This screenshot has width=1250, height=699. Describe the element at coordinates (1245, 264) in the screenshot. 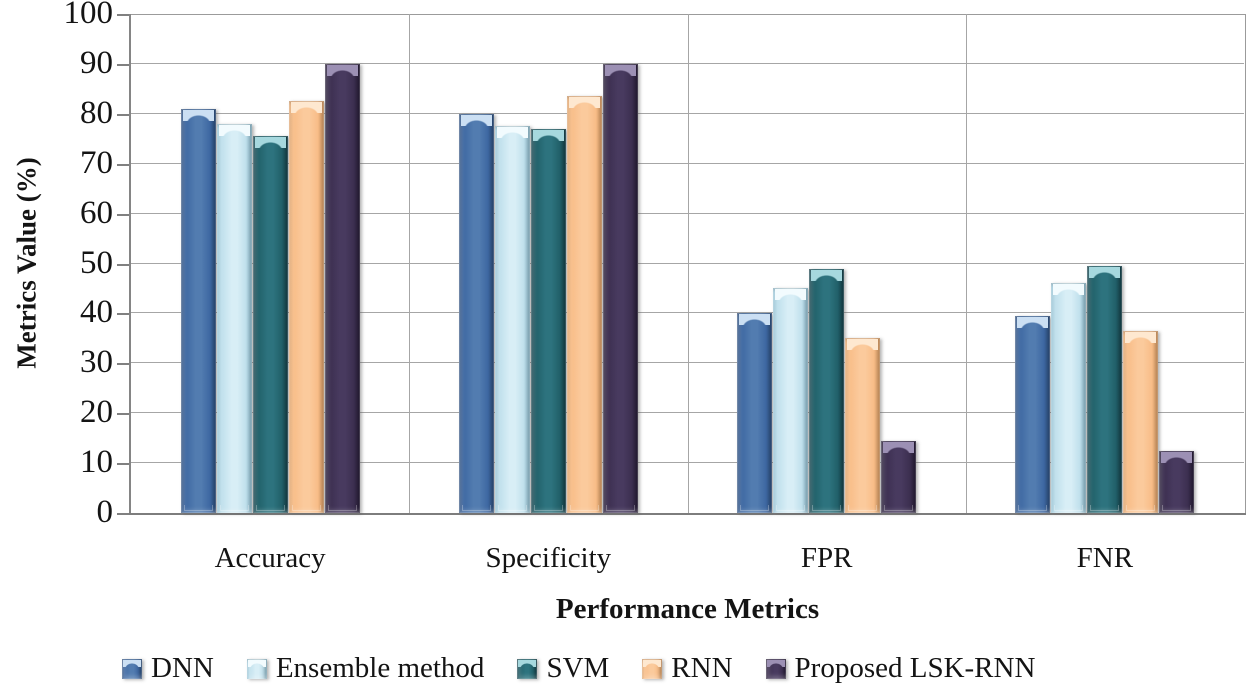

I see `plot-right-border` at that location.